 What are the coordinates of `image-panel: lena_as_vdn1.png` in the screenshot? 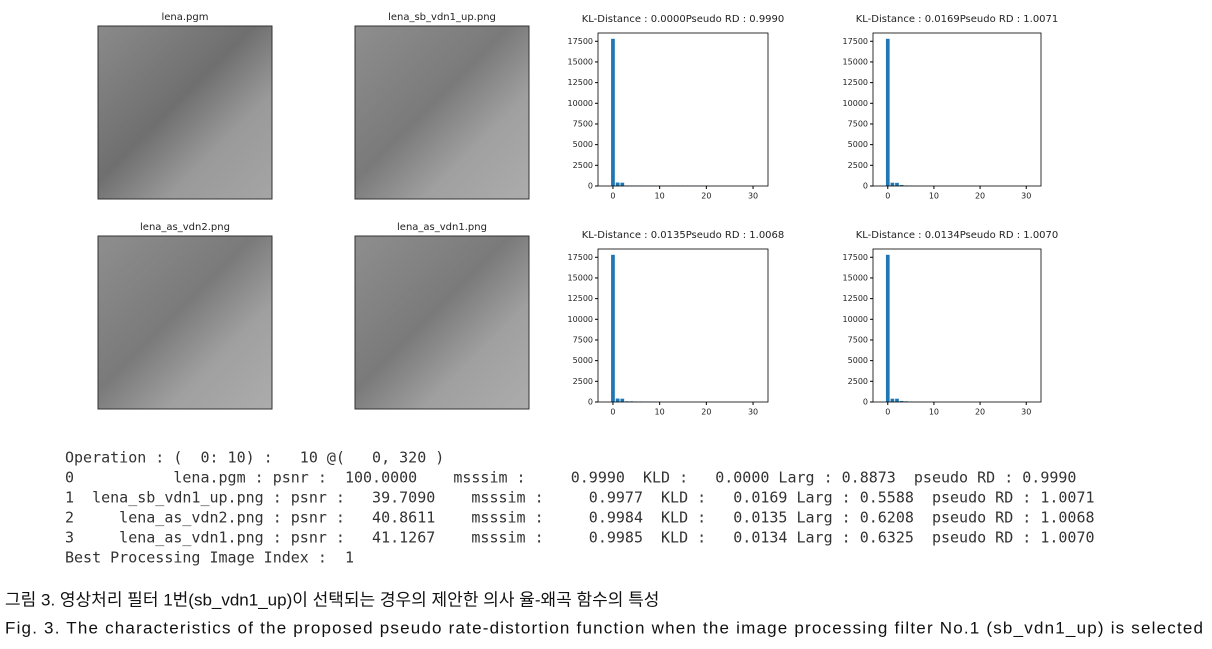 It's located at (442, 316).